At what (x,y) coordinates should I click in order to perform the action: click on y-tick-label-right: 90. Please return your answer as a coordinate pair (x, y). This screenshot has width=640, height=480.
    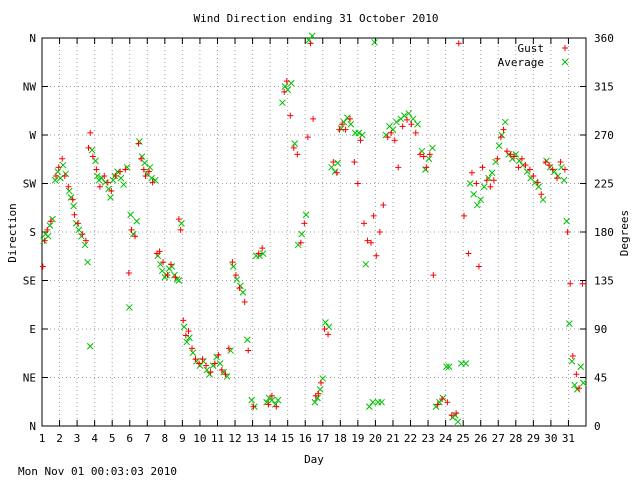
    Looking at the image, I should click on (600, 329).